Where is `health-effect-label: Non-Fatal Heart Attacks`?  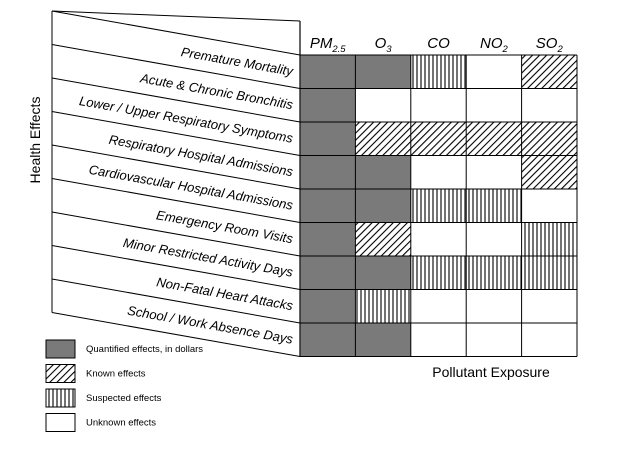 health-effect-label: Non-Fatal Heart Attacks is located at coordinates (224, 293).